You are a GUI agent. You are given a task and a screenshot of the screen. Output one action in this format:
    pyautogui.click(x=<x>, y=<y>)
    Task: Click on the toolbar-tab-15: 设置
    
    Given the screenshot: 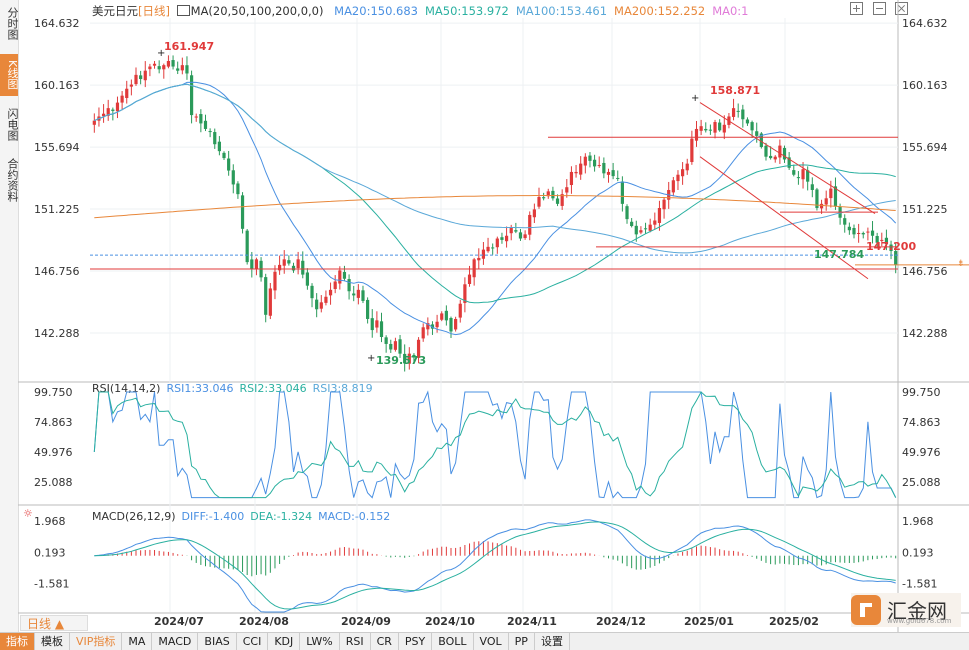 What is the action you would take?
    pyautogui.click(x=552, y=641)
    